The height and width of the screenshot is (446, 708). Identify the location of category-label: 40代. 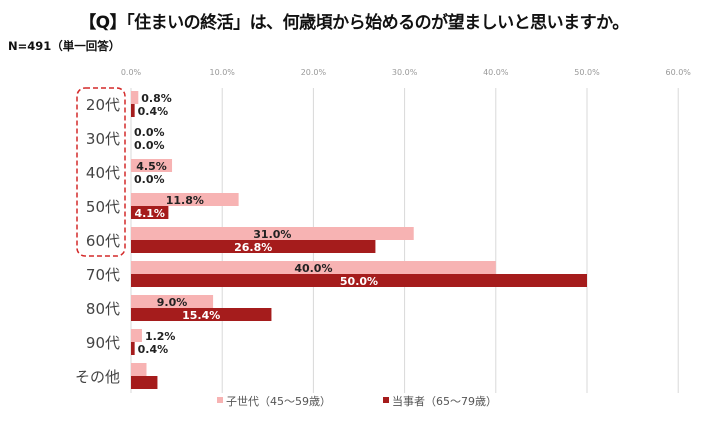
(103, 173).